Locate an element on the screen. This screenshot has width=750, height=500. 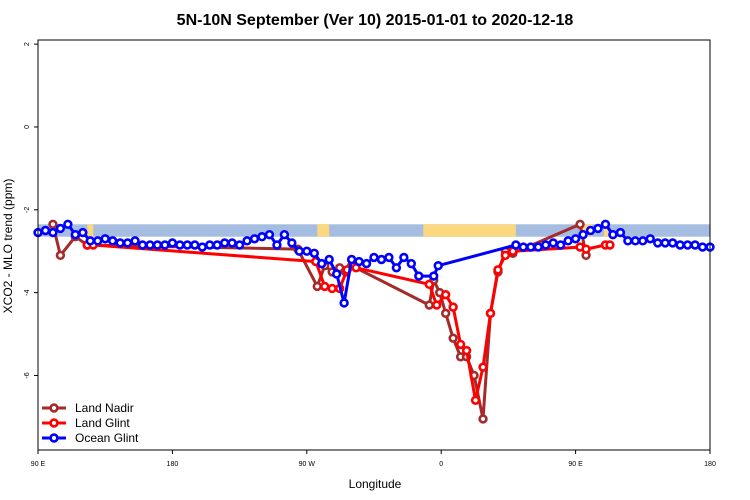
y-tick-label-1: 0 is located at coordinates (27, 127).